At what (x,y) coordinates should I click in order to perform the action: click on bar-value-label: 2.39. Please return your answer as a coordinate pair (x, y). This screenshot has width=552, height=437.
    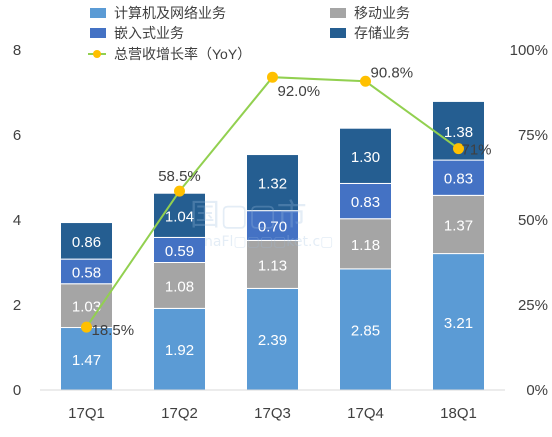
    Looking at the image, I should click on (272, 340).